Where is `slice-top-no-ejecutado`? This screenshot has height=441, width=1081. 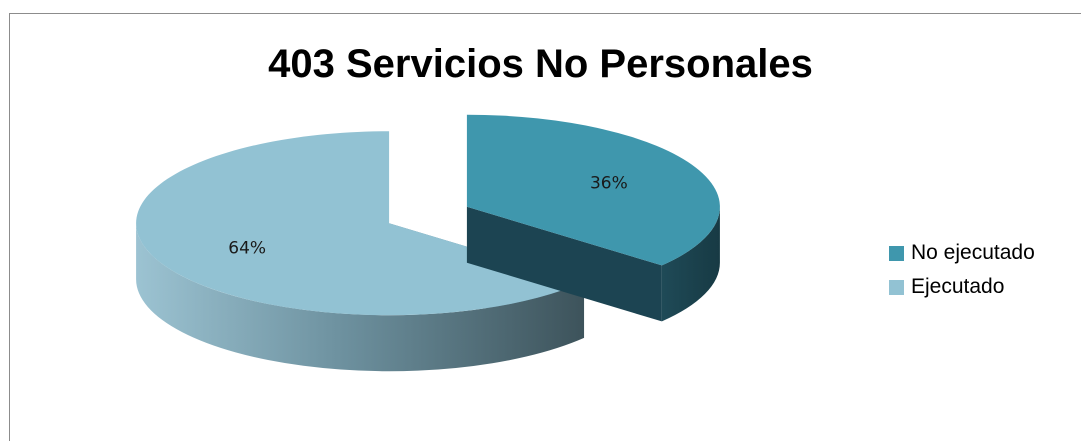 slice-top-no-ejecutado is located at coordinates (593, 190).